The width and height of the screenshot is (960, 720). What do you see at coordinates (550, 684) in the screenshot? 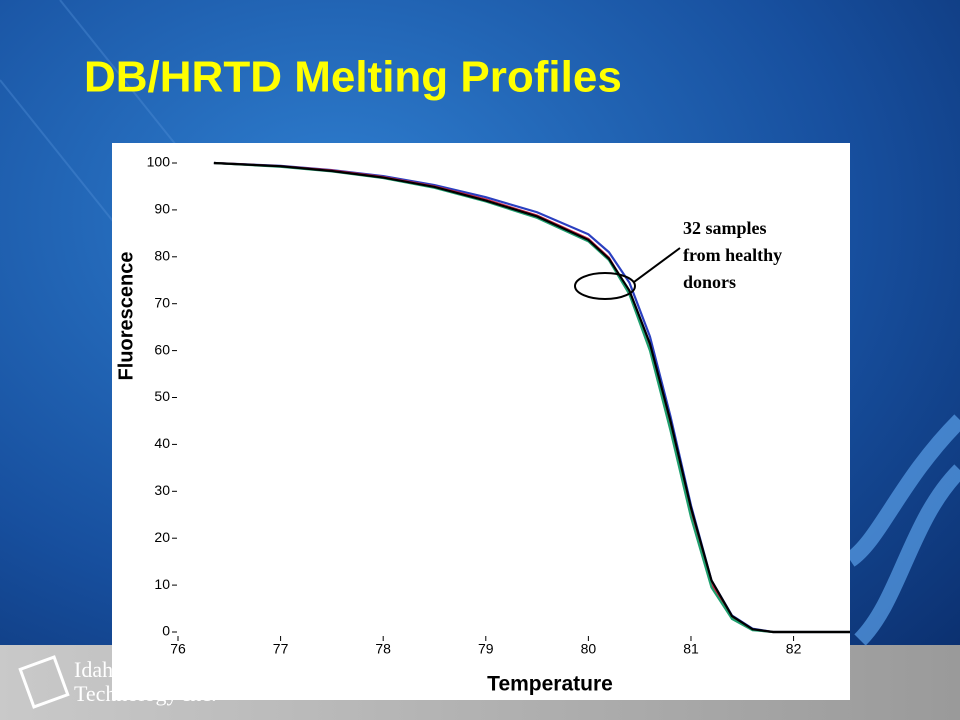
I see `x-axis-label: Temperature` at bounding box center [550, 684].